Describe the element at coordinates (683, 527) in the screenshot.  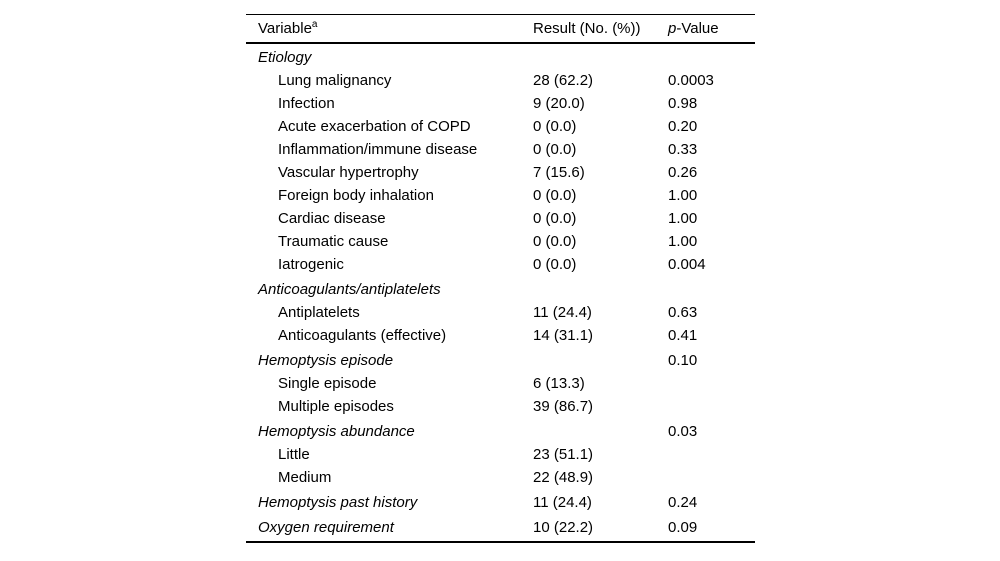
I see `row-pvalue-value: 0.09` at that location.